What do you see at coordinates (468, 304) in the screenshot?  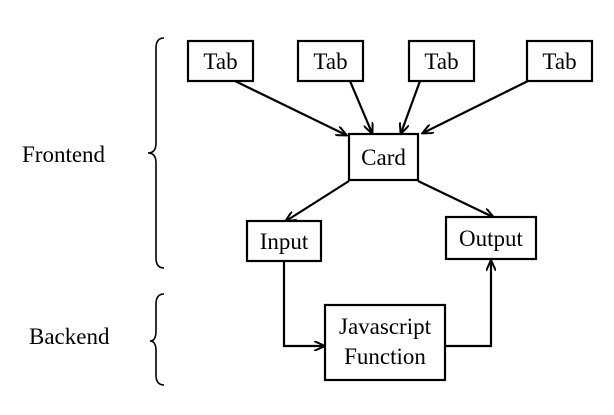 I see `edge-function-output` at bounding box center [468, 304].